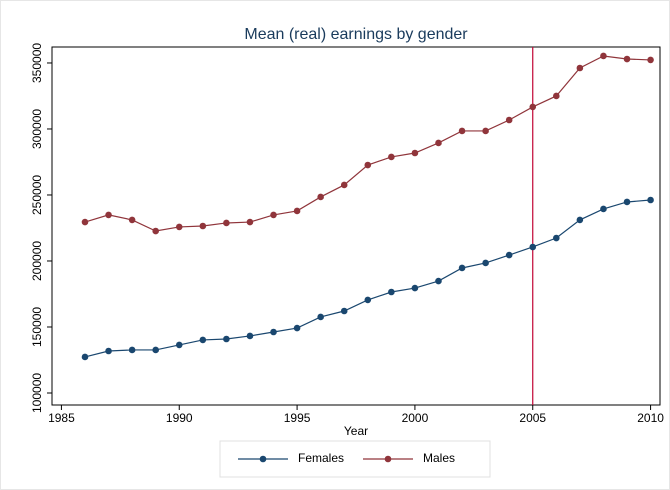 The height and width of the screenshot is (490, 670). Describe the element at coordinates (37, 261) in the screenshot. I see `y-tick-label: 200000` at that location.